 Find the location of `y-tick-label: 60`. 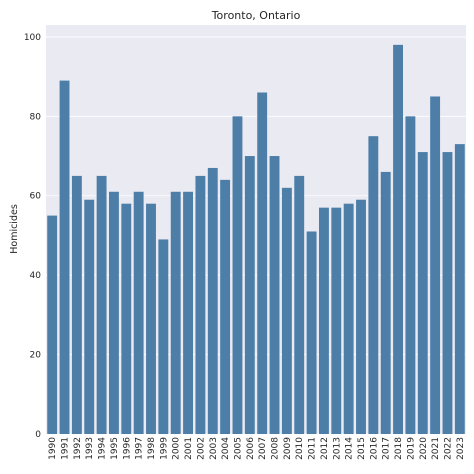

y-tick-label: 60 is located at coordinates (36, 197).